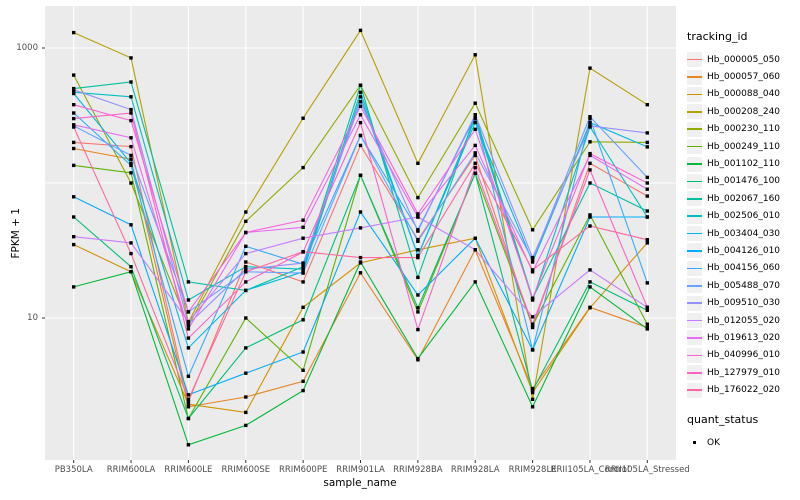  What do you see at coordinates (743, 355) in the screenshot?
I see `legend-item-tracking: Hb_040996_010` at bounding box center [743, 355].